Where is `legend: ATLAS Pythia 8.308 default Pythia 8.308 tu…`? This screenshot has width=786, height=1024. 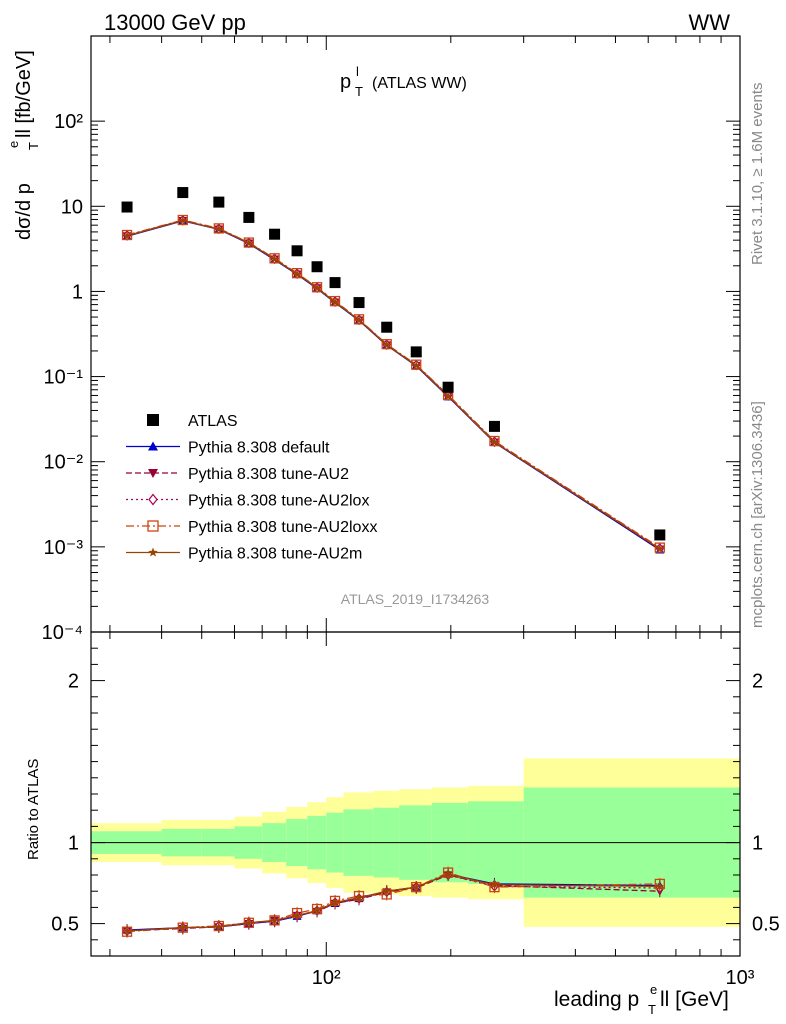
legend: ATLAS Pythia 8.308 default Pythia 8.308 tu… is located at coordinates (251, 488).